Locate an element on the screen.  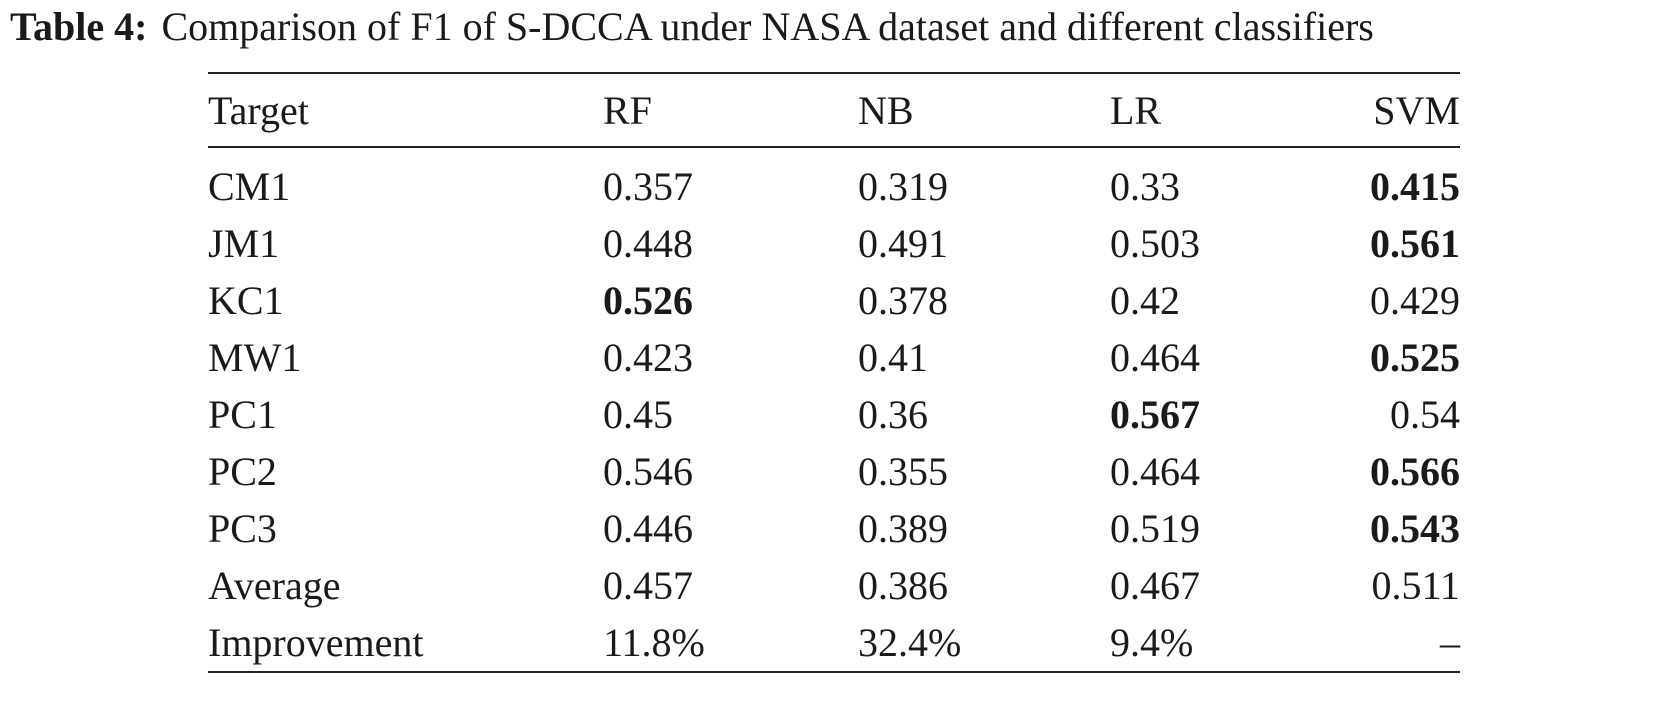
cell-svm: 0.566 is located at coordinates (1415, 471).